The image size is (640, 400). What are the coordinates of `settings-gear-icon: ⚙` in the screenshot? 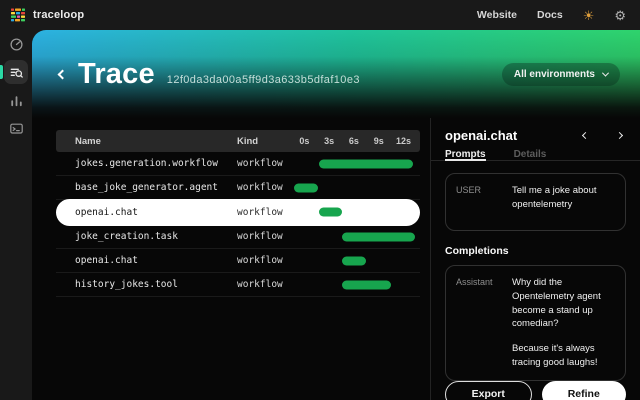 It's located at (620, 15).